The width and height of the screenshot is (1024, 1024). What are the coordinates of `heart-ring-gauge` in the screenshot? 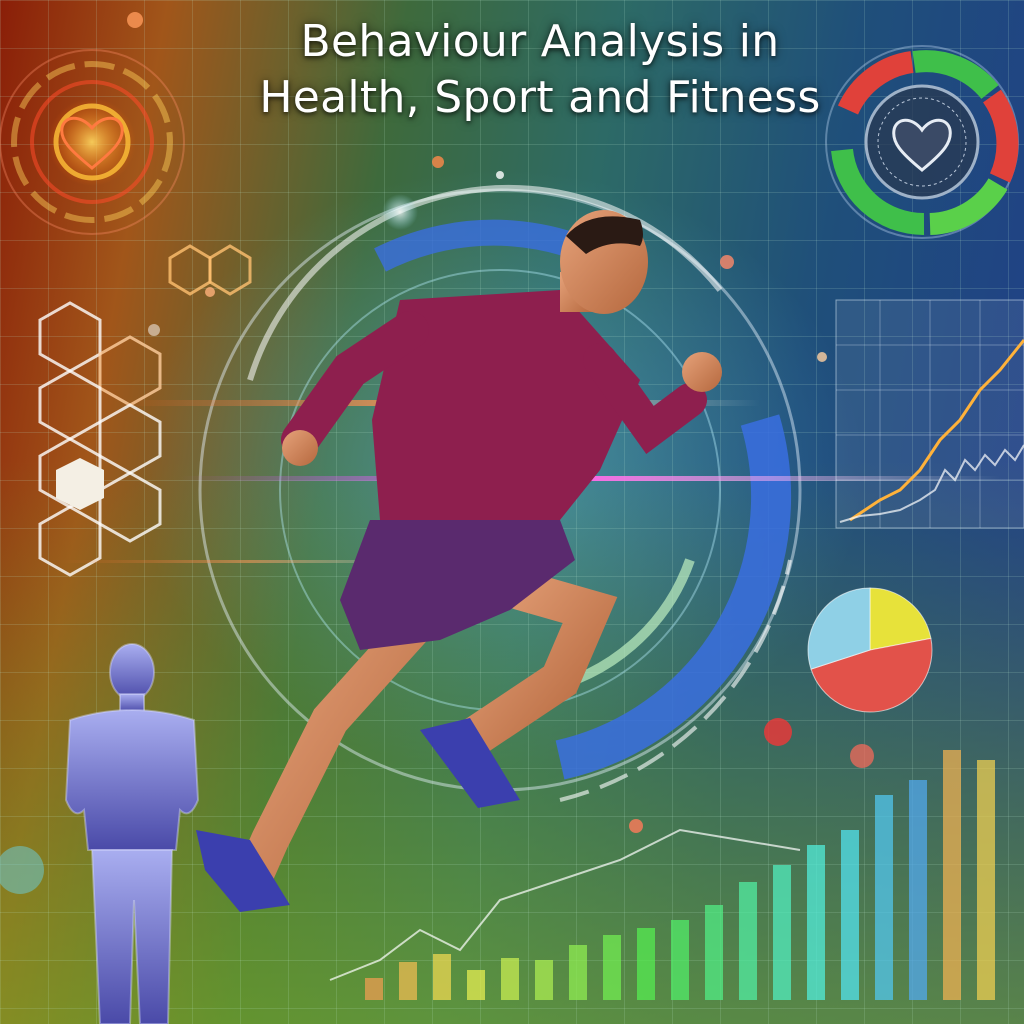 It's located at (922, 142).